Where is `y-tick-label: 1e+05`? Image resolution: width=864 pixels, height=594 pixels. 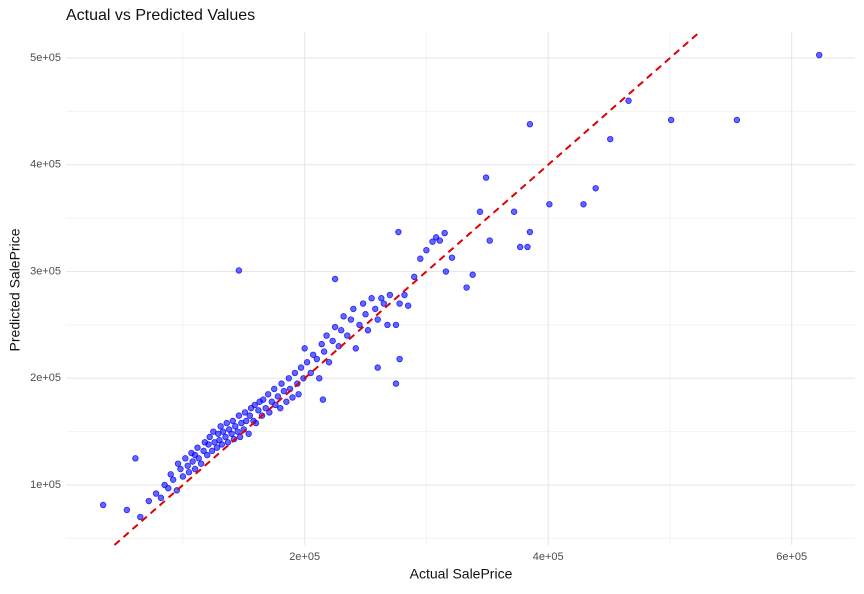 y-tick-label: 1e+05 is located at coordinates (45, 485).